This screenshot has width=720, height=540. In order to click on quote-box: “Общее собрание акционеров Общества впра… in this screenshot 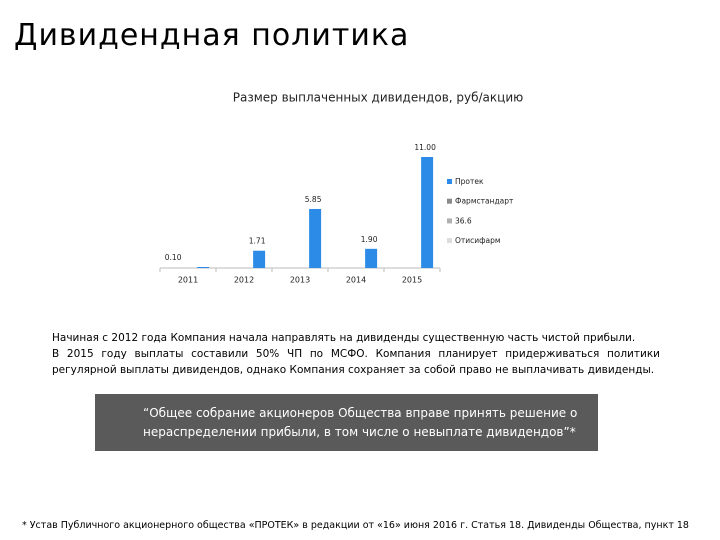, I will do `click(346, 422)`.